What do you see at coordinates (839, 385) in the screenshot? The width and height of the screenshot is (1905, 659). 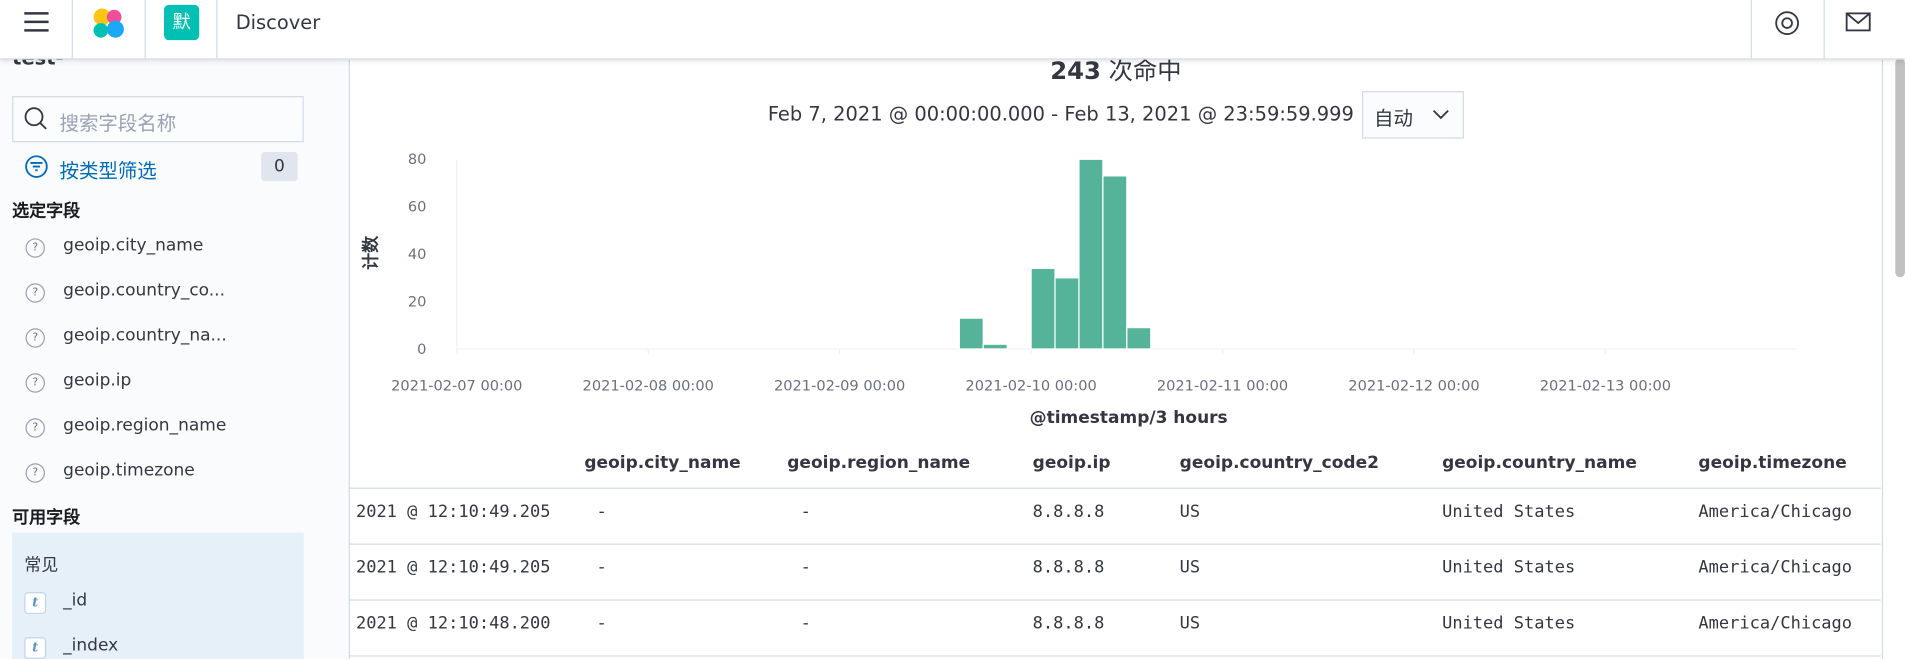 I see `x-tick-label: 2021-02-09 00:00` at bounding box center [839, 385].